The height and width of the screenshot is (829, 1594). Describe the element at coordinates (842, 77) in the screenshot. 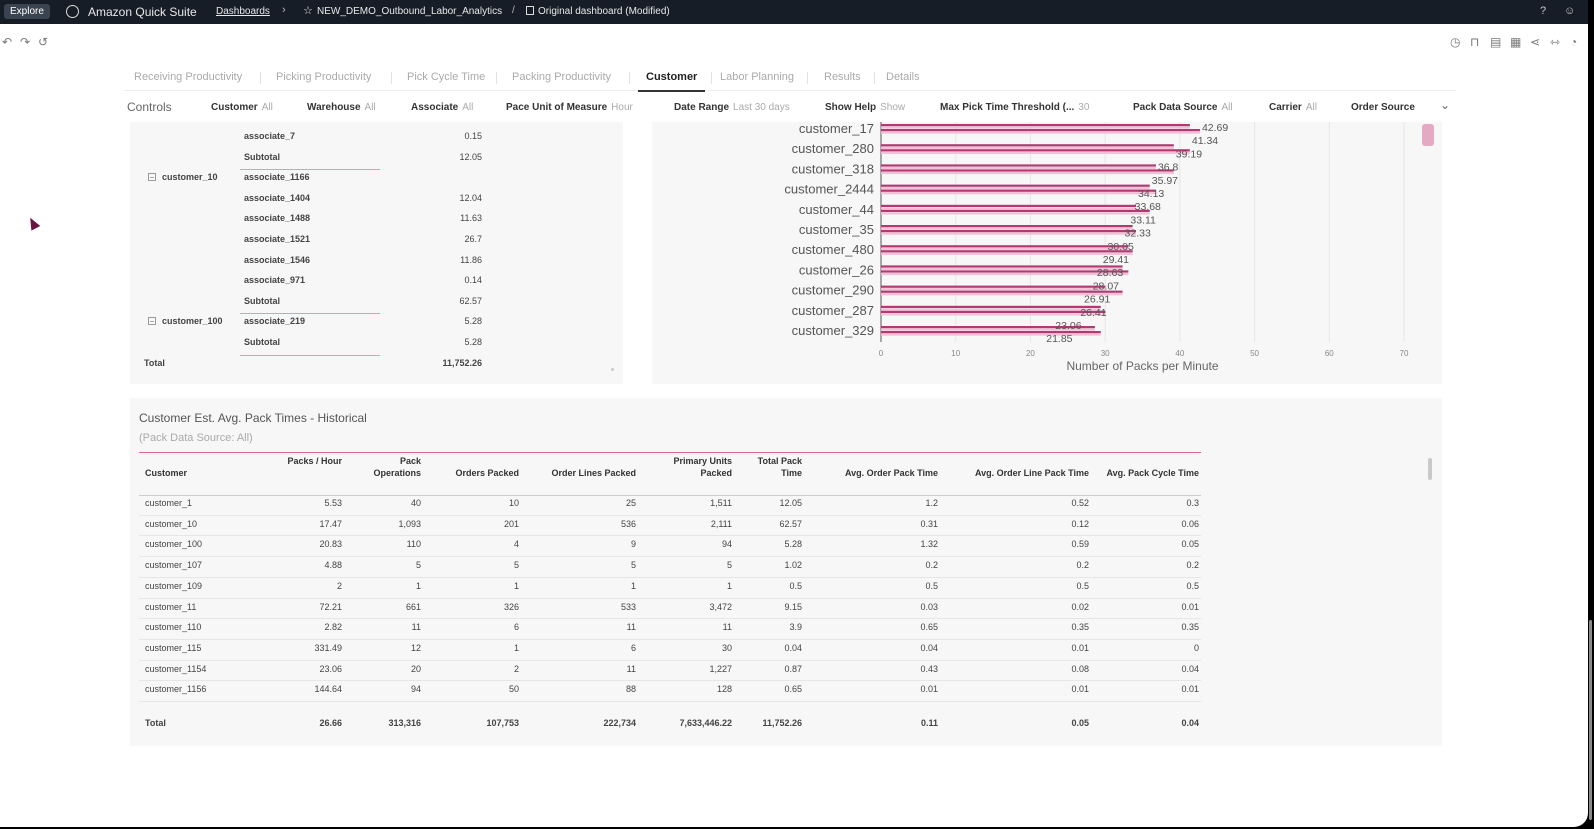

I see `tab-results: Results` at that location.